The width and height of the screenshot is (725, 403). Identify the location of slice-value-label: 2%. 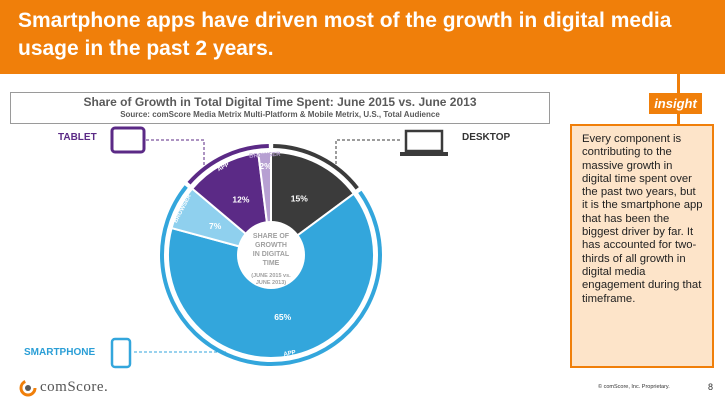
(265, 166).